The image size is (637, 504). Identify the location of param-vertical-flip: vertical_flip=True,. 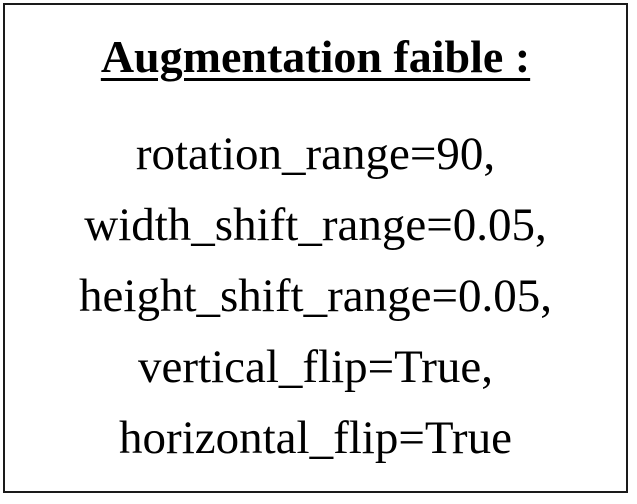
(315, 367).